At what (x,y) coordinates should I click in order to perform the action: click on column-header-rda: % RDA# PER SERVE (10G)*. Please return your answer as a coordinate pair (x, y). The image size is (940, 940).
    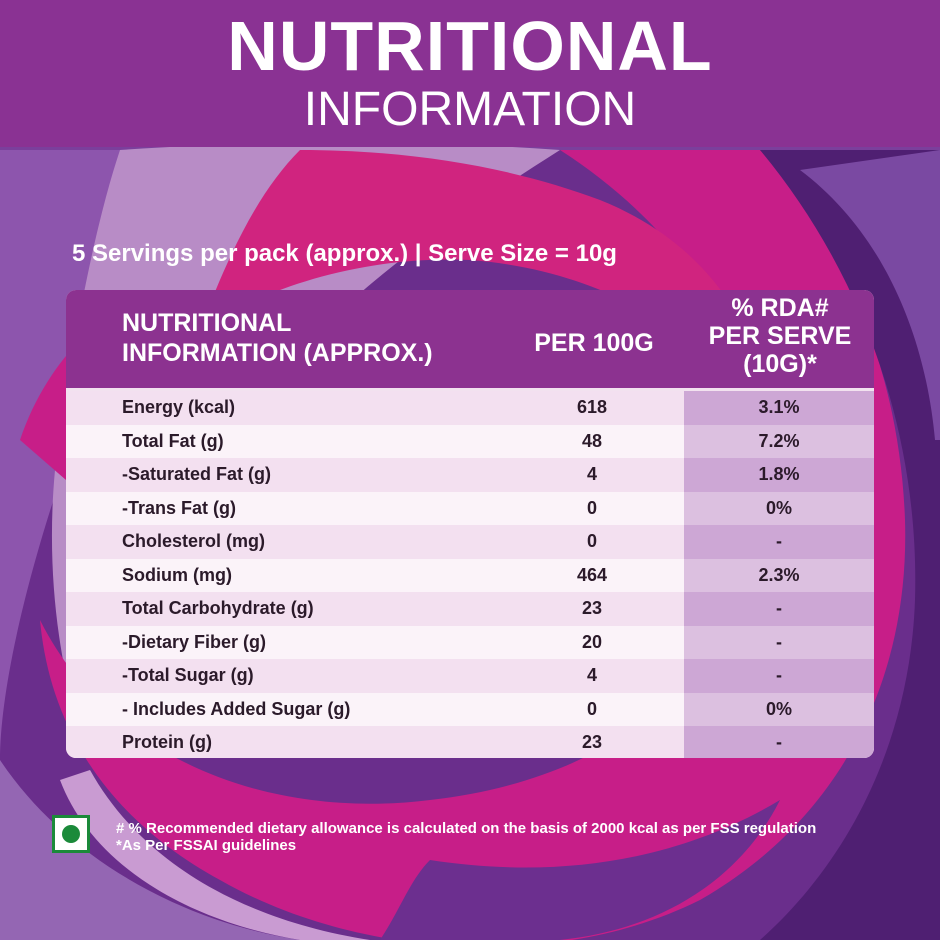
    Looking at the image, I should click on (780, 336).